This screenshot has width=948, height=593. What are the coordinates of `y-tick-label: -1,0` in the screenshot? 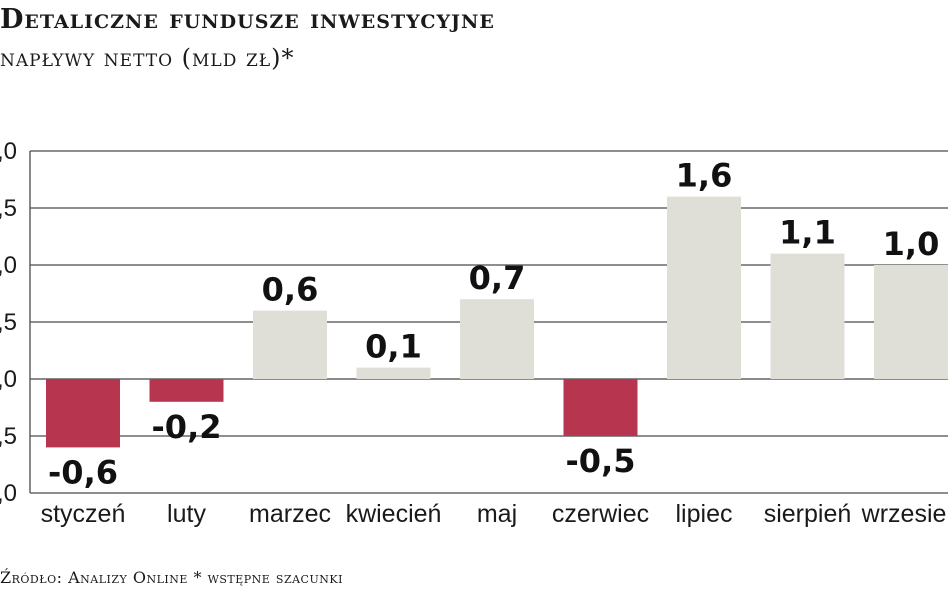 It's located at (8, 493).